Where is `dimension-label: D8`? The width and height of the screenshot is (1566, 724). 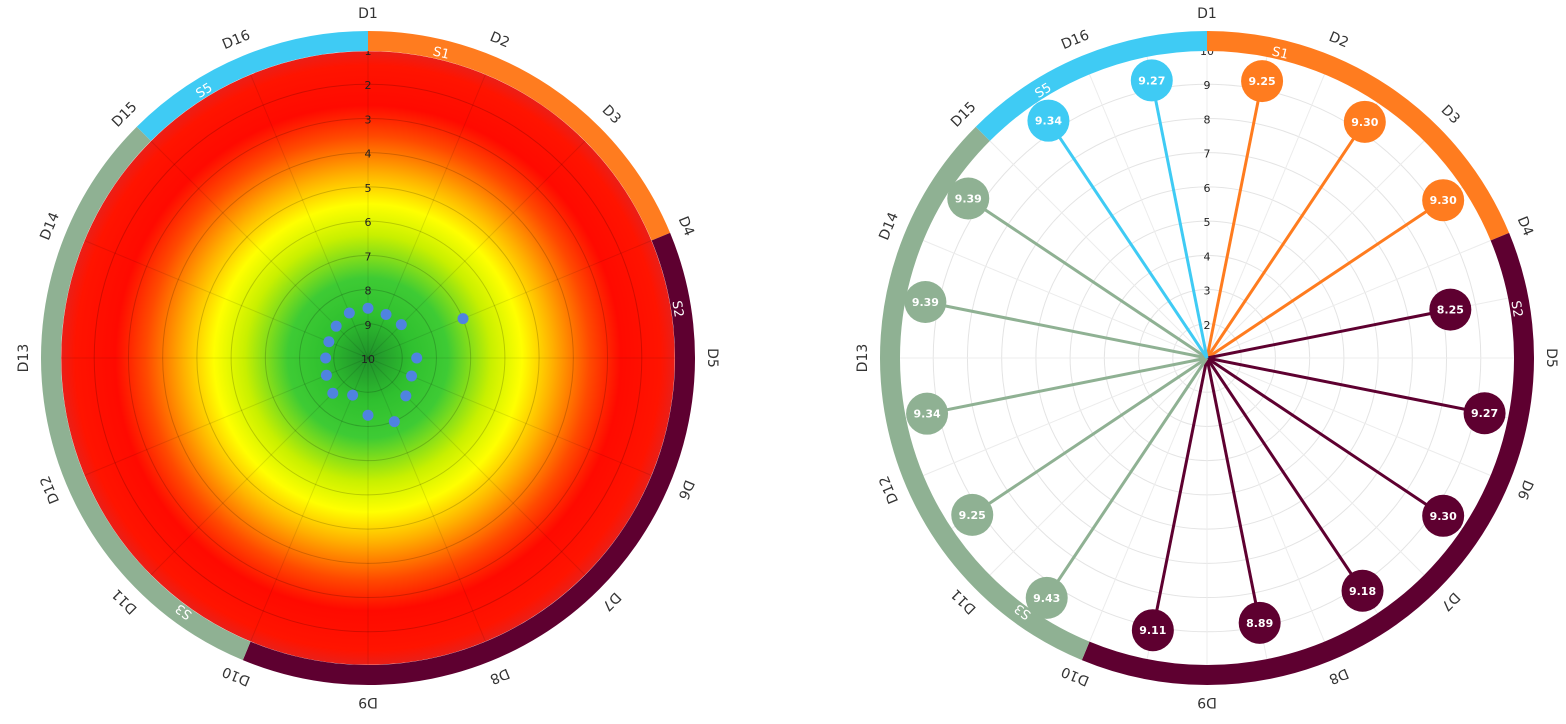 dimension-label: D8 is located at coordinates (499, 676).